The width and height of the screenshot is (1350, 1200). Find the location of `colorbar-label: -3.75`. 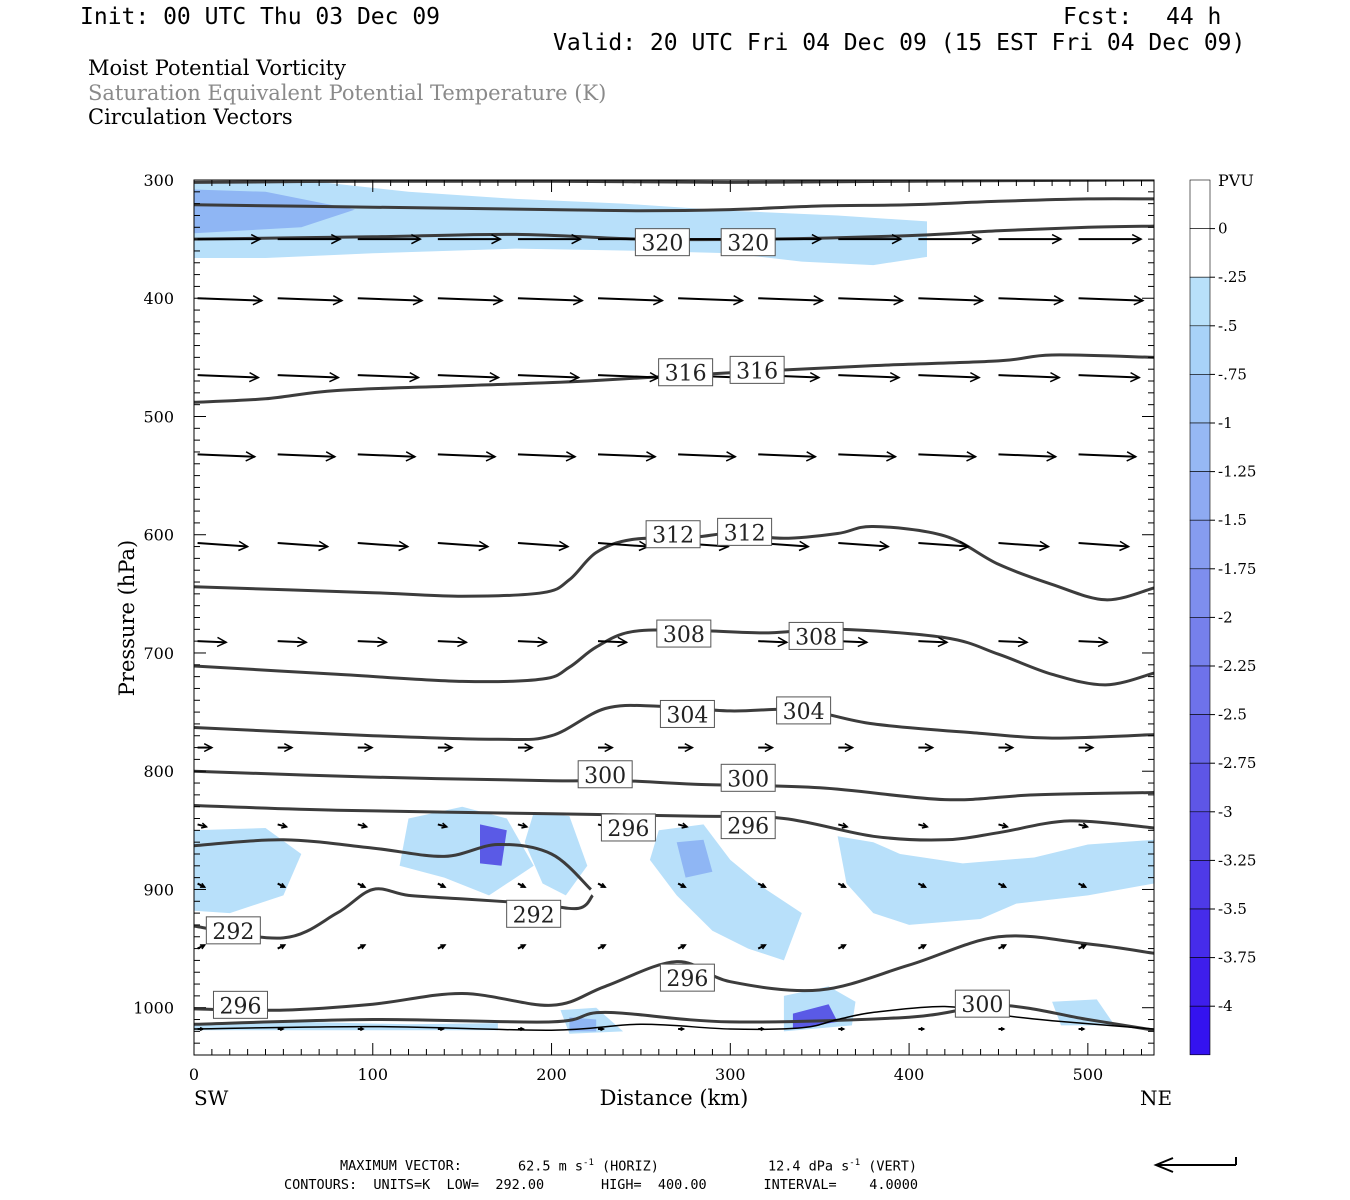

colorbar-label: -3.75 is located at coordinates (1237, 958).